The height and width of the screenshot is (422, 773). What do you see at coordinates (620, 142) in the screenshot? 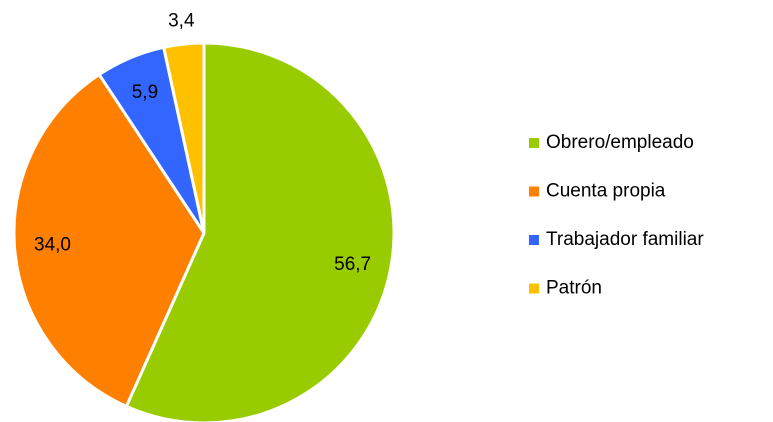
I see `legend-label: Obrero/empleado` at bounding box center [620, 142].